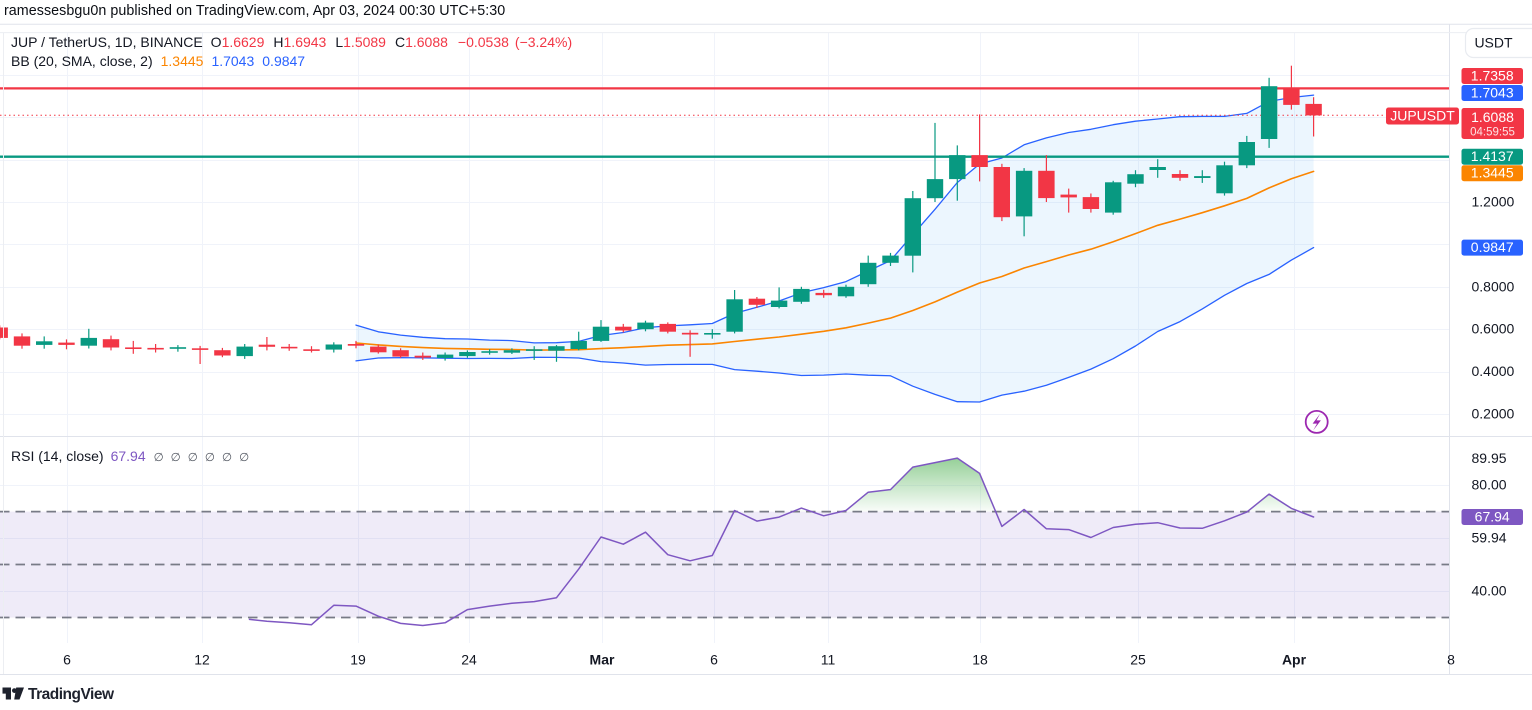 Image resolution: width=1532 pixels, height=710 pixels. I want to click on svg-text: Apr, so click(1294, 660).